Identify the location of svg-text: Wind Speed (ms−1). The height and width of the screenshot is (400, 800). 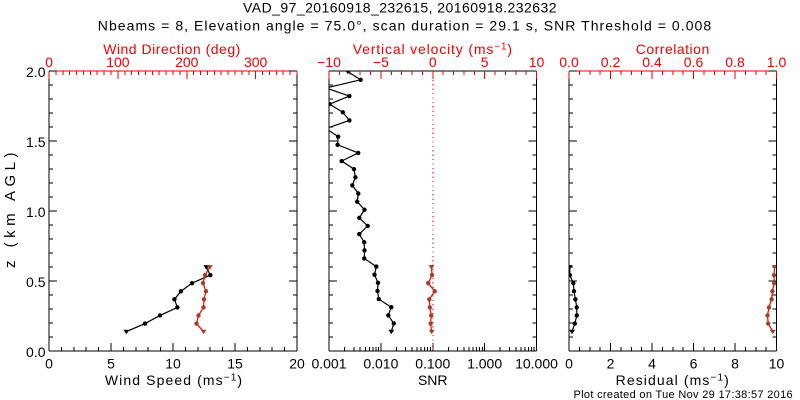
(174, 380).